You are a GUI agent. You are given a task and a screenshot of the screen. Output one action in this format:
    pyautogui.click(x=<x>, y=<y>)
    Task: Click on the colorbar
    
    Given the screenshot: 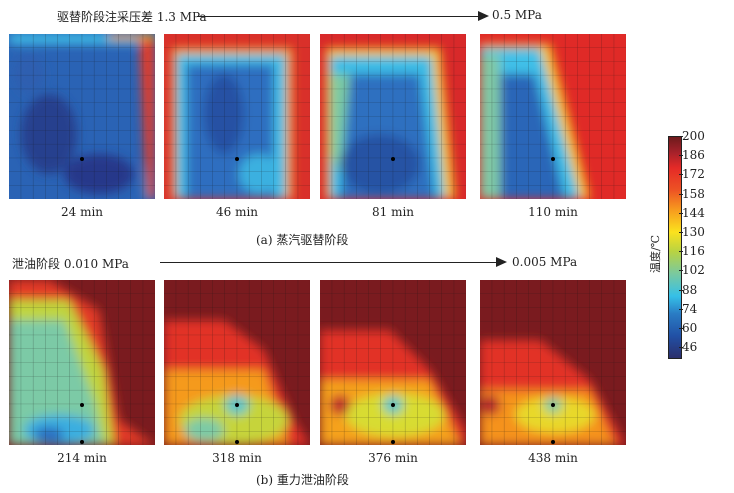 What is the action you would take?
    pyautogui.click(x=675, y=247)
    